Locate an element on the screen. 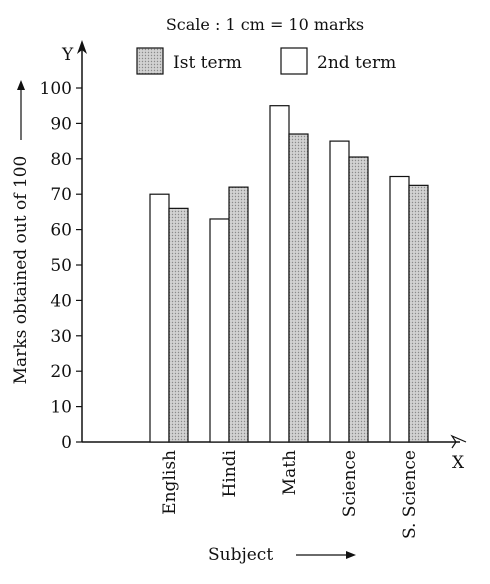  y-tick-label: 30 is located at coordinates (61, 337).